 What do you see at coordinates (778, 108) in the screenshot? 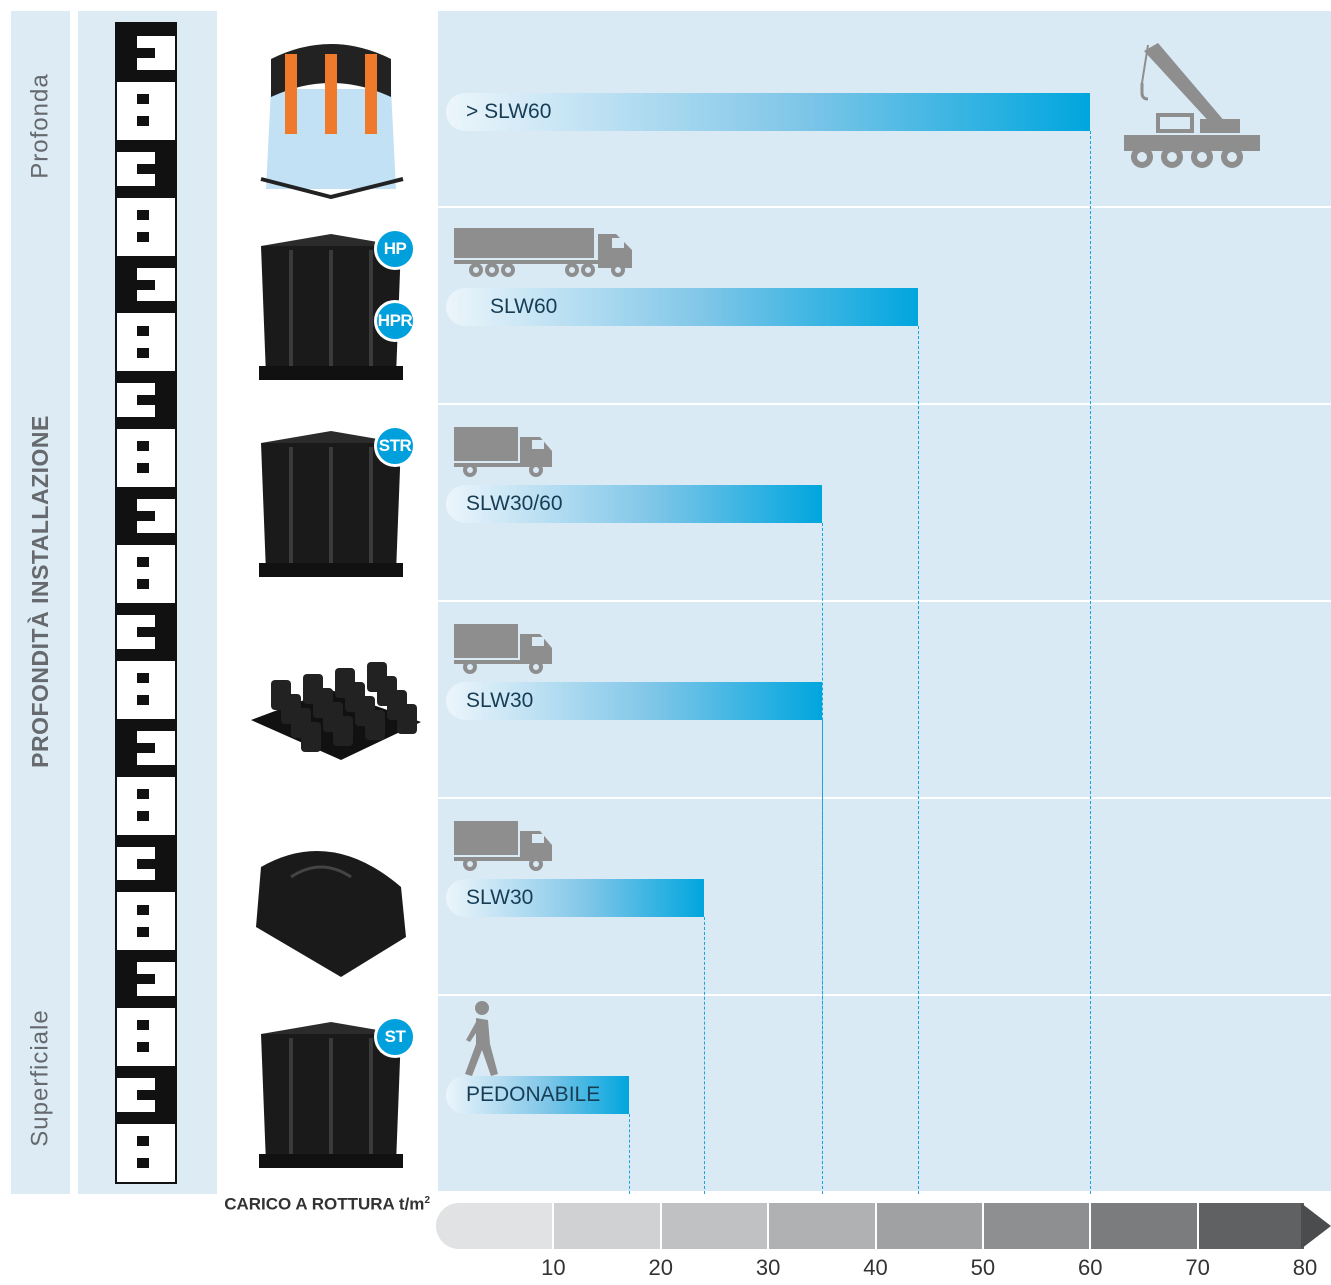
I see `chart-row: > SLW60` at bounding box center [778, 108].